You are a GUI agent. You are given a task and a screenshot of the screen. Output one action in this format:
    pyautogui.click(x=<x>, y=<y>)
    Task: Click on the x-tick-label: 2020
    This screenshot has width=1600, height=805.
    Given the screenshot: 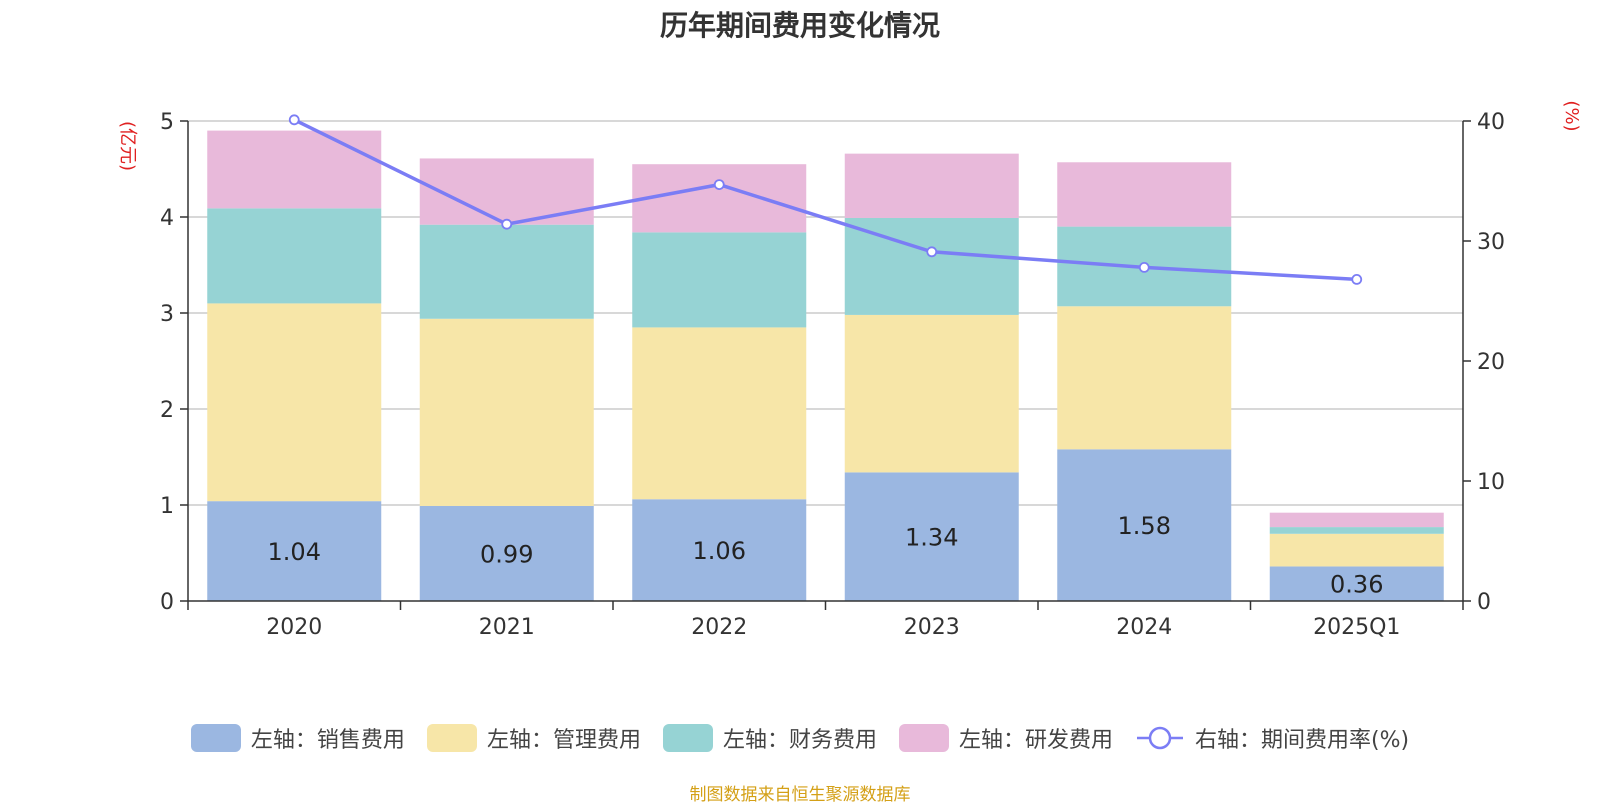 What is the action you would take?
    pyautogui.click(x=294, y=627)
    